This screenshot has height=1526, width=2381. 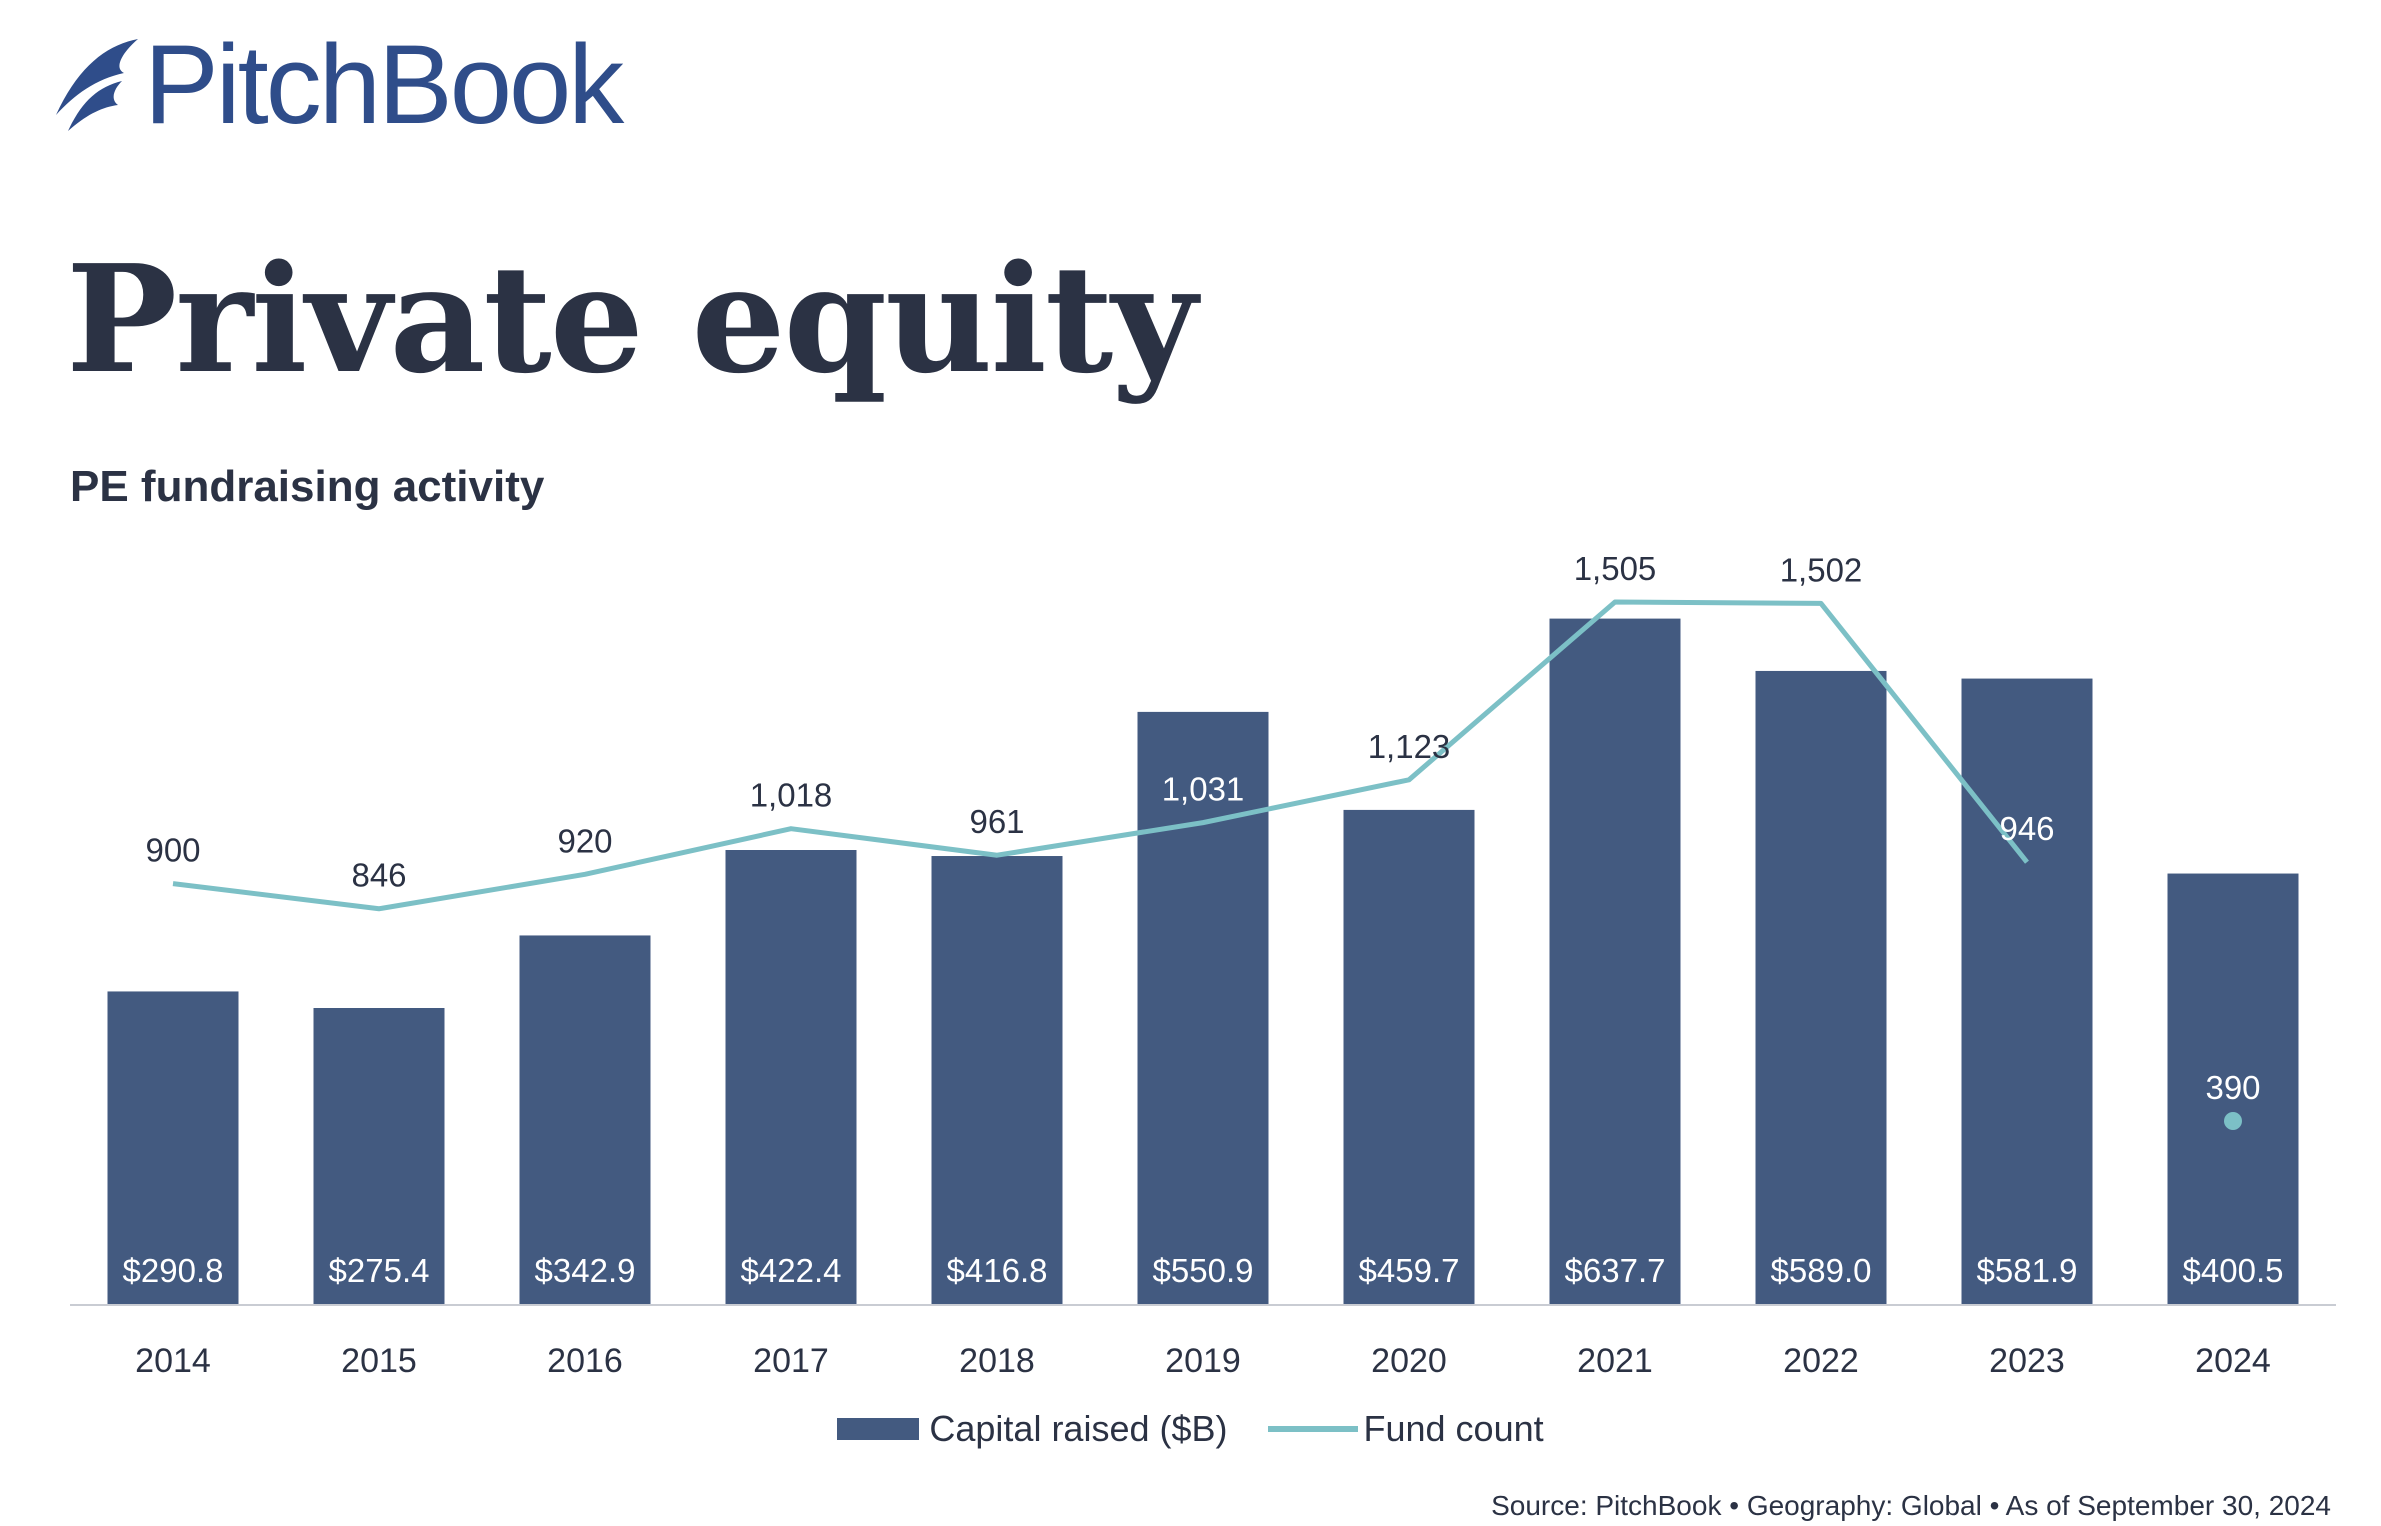 I want to click on fund-count-label-2018: 961, so click(x=996, y=821).